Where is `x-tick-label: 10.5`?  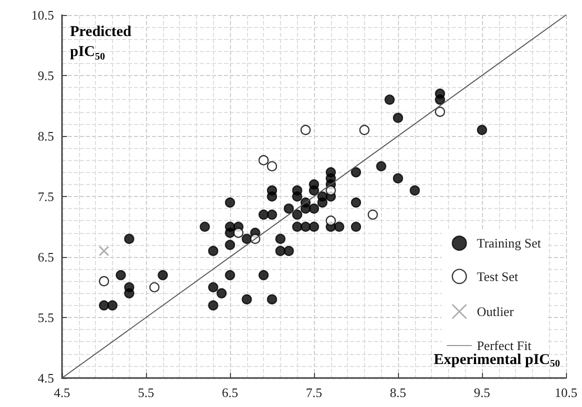 x-tick-label: 10.5 is located at coordinates (566, 392).